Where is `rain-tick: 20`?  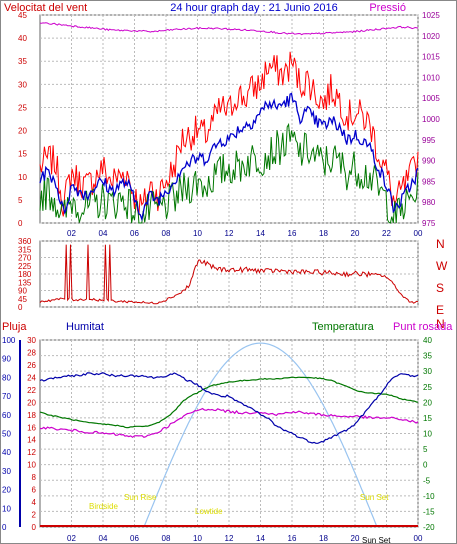
rain-tick: 20 is located at coordinates (31, 402).